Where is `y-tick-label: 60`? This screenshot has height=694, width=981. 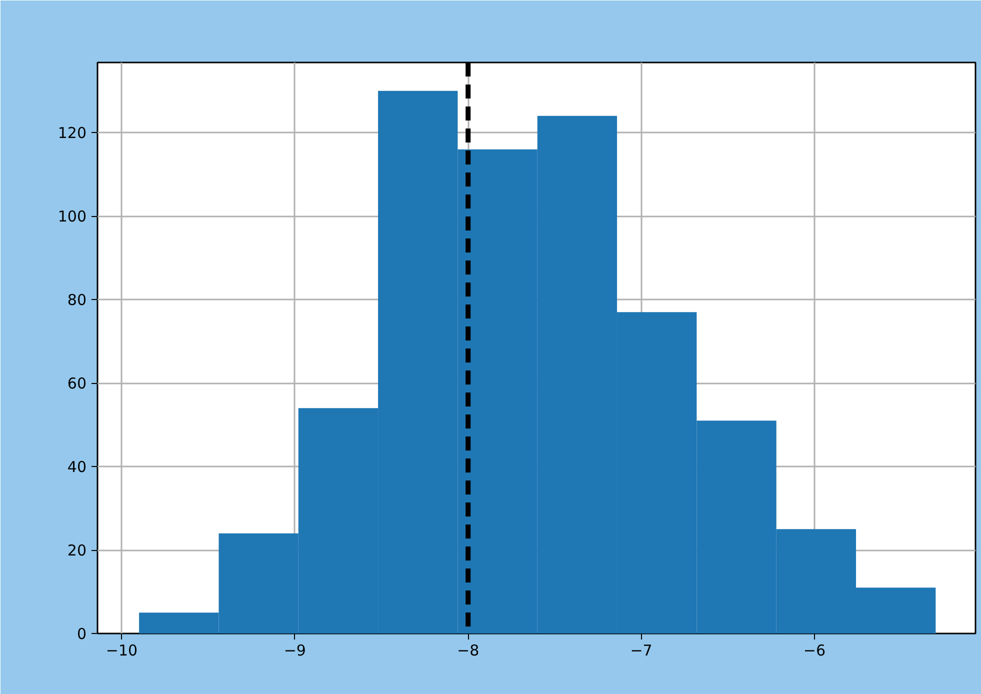
y-tick-label: 60 is located at coordinates (77, 383).